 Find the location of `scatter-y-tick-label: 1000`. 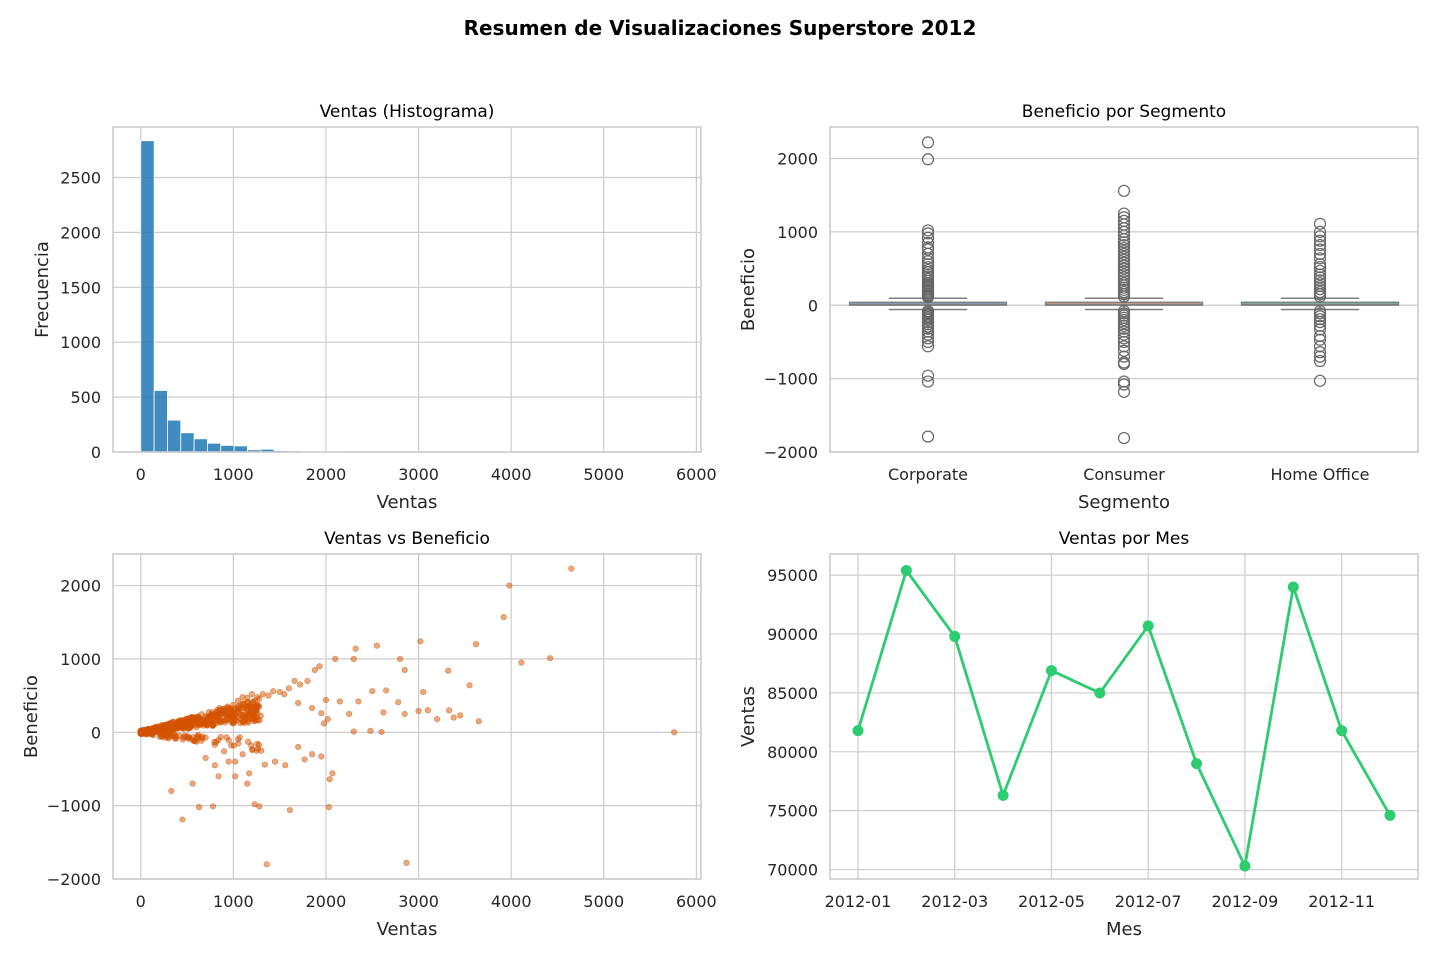

scatter-y-tick-label: 1000 is located at coordinates (80, 659).